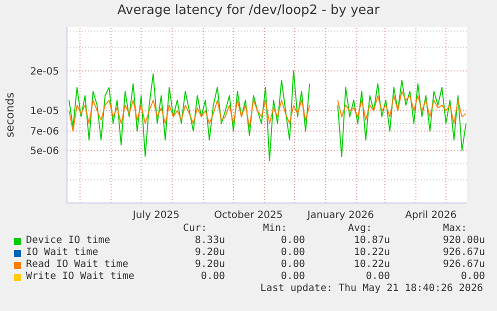  Describe the element at coordinates (360, 228) in the screenshot. I see `text: Avg:` at that location.